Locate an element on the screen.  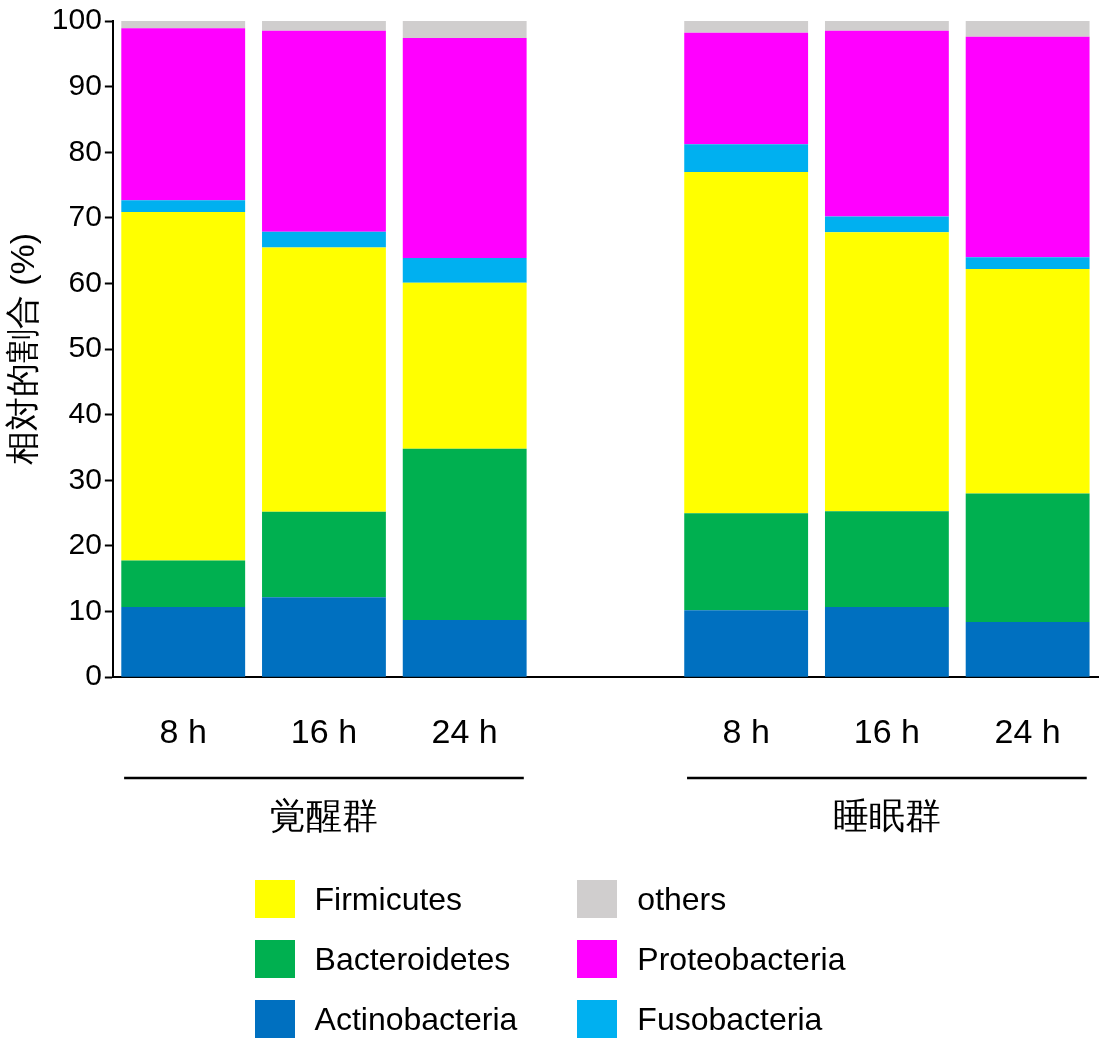
y-tick-label: 80 is located at coordinates (85, 150).